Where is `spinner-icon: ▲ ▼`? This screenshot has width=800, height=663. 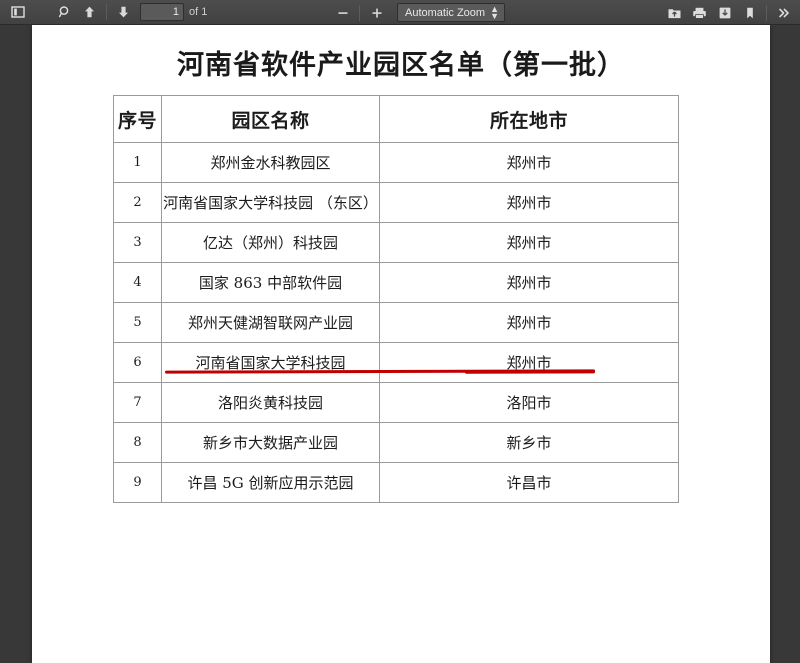
spinner-icon: ▲ ▼ is located at coordinates (494, 12).